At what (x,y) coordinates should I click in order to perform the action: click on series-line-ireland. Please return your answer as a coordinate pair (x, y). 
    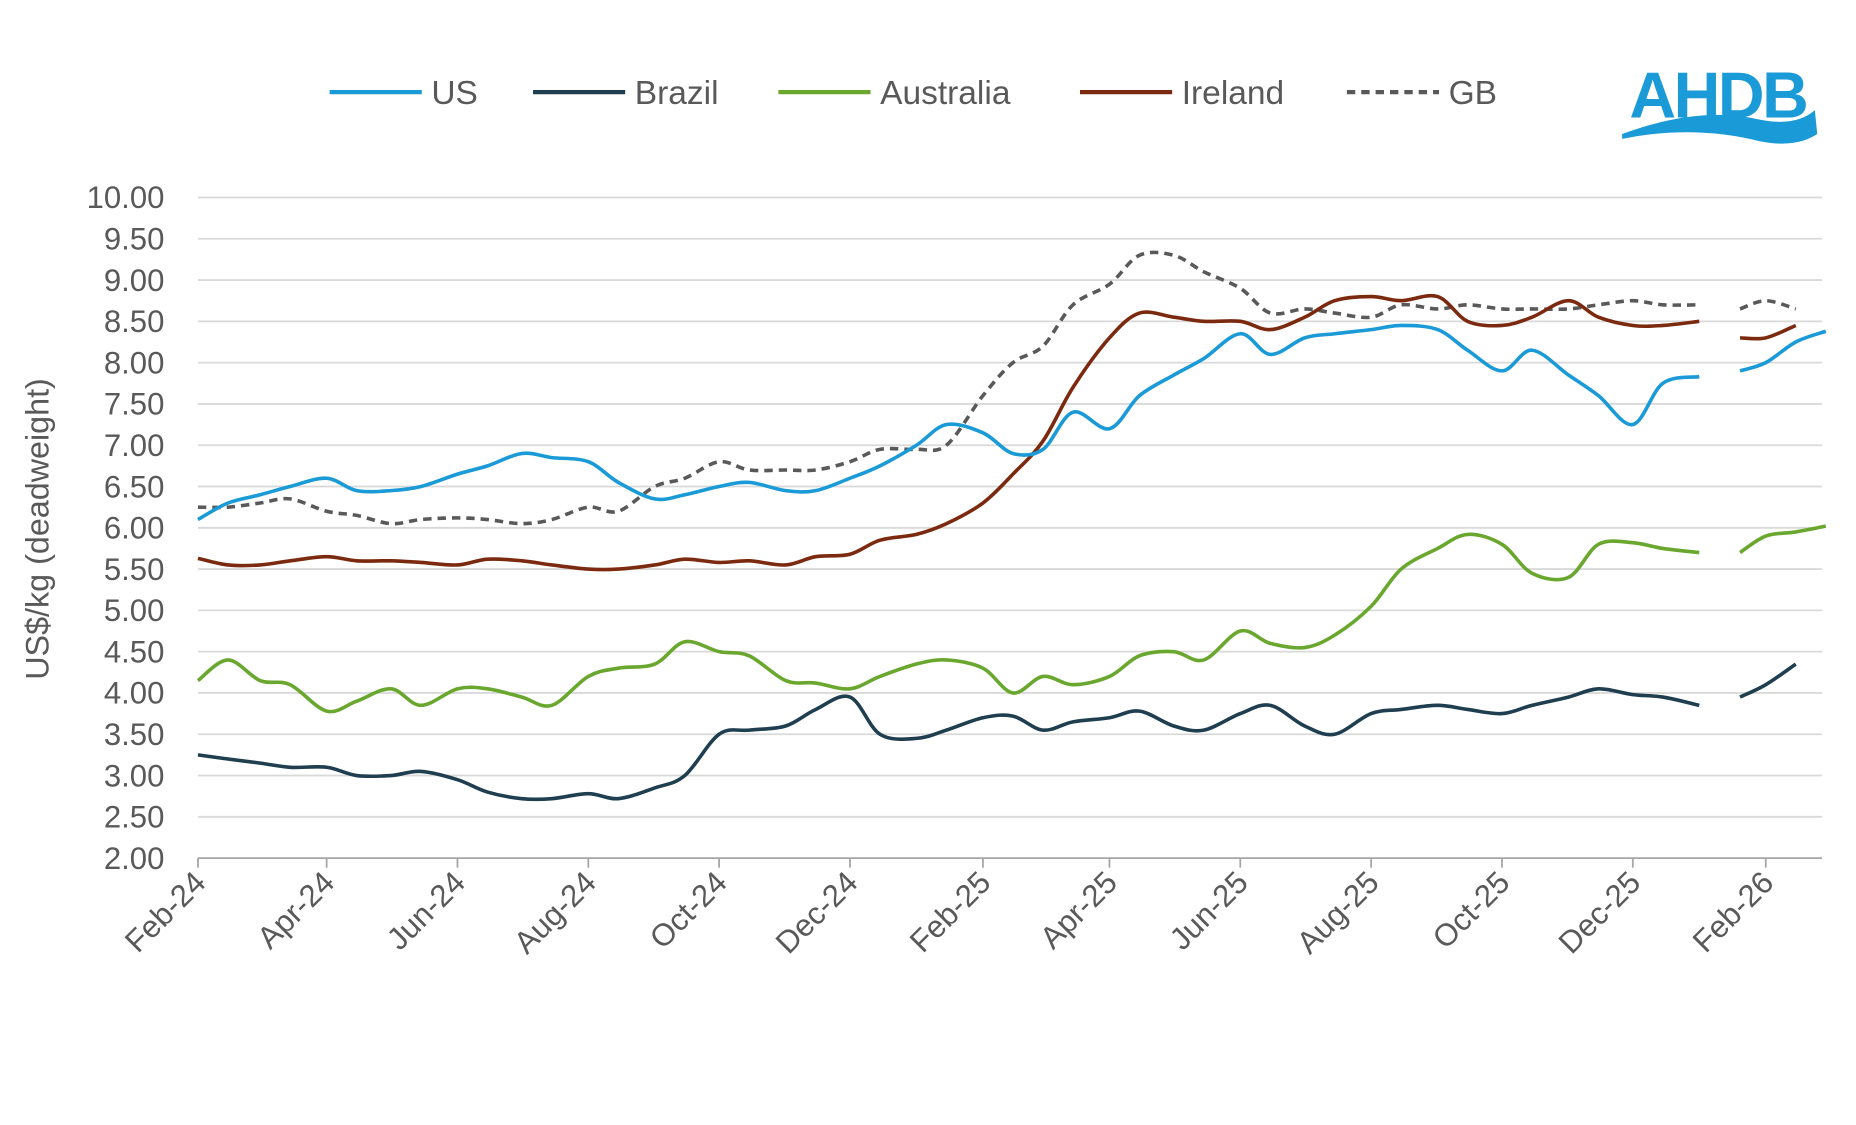
    Looking at the image, I should click on (1768, 332).